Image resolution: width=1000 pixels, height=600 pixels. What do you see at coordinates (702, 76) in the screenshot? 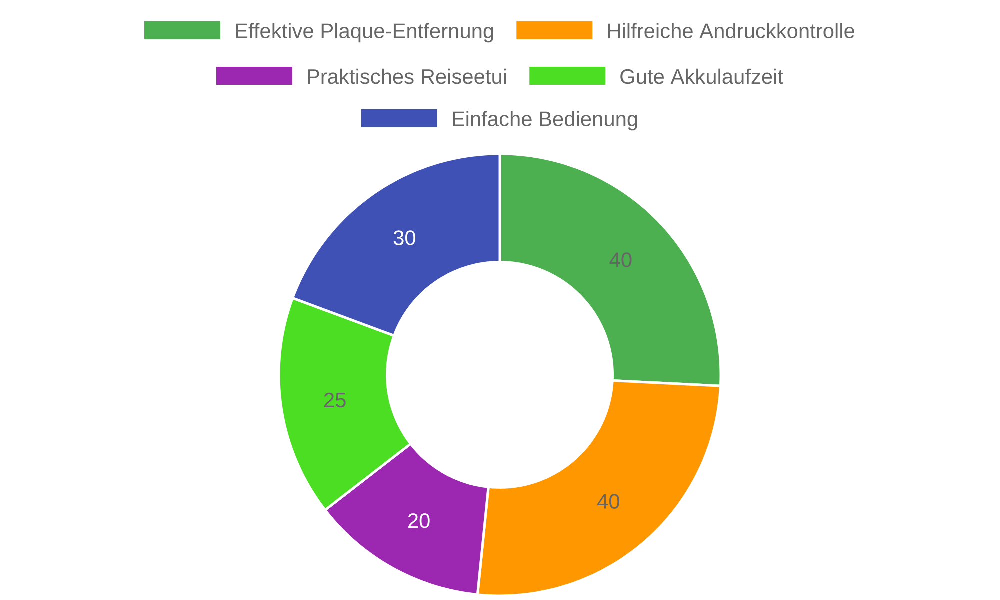
I see `legend-label: Gute Akkulaufzeit` at bounding box center [702, 76].